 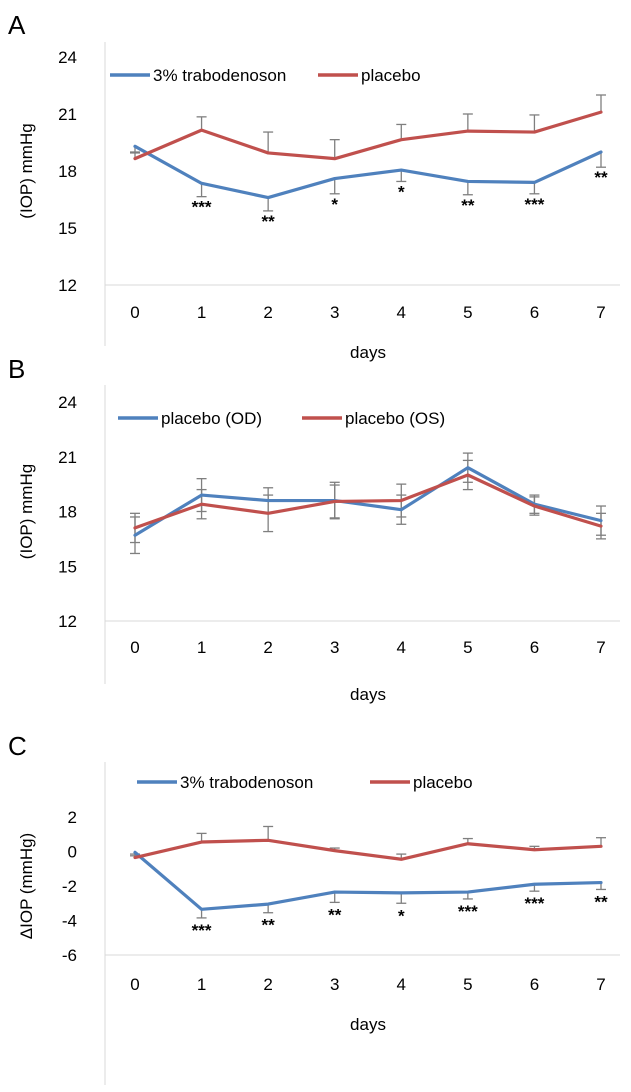 What do you see at coordinates (69, 886) in the screenshot?
I see `y-tick-label: -2` at bounding box center [69, 886].